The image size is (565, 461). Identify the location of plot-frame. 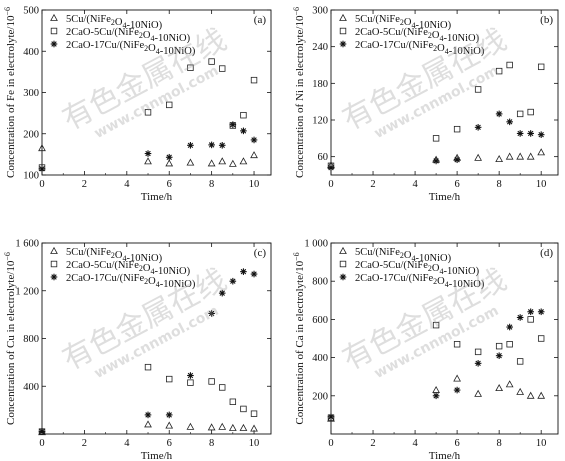
(444, 92).